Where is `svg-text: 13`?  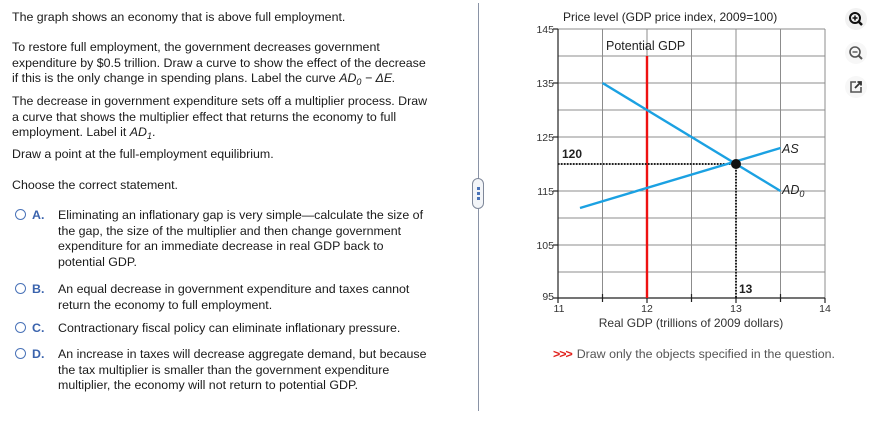 svg-text: 13 is located at coordinates (736, 309).